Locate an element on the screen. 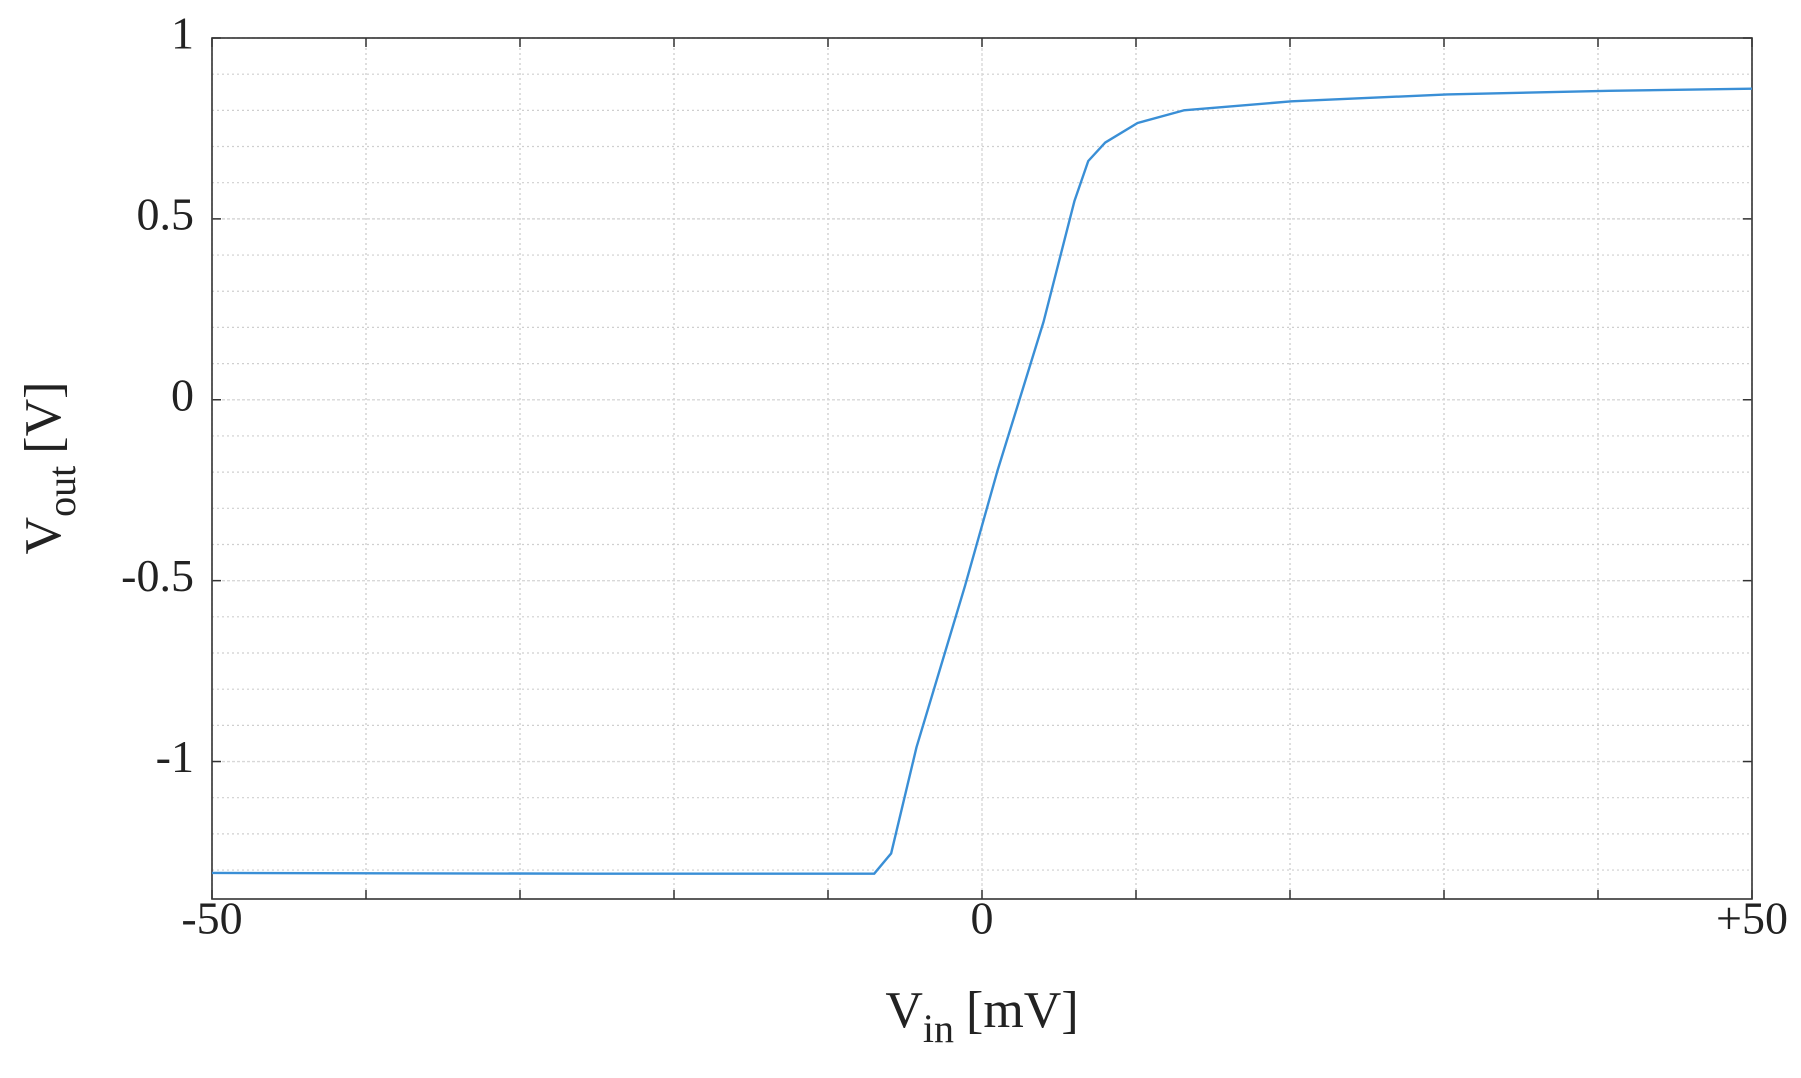 This screenshot has width=1801, height=1078. y-label-unit: [V] is located at coordinates (43, 418).